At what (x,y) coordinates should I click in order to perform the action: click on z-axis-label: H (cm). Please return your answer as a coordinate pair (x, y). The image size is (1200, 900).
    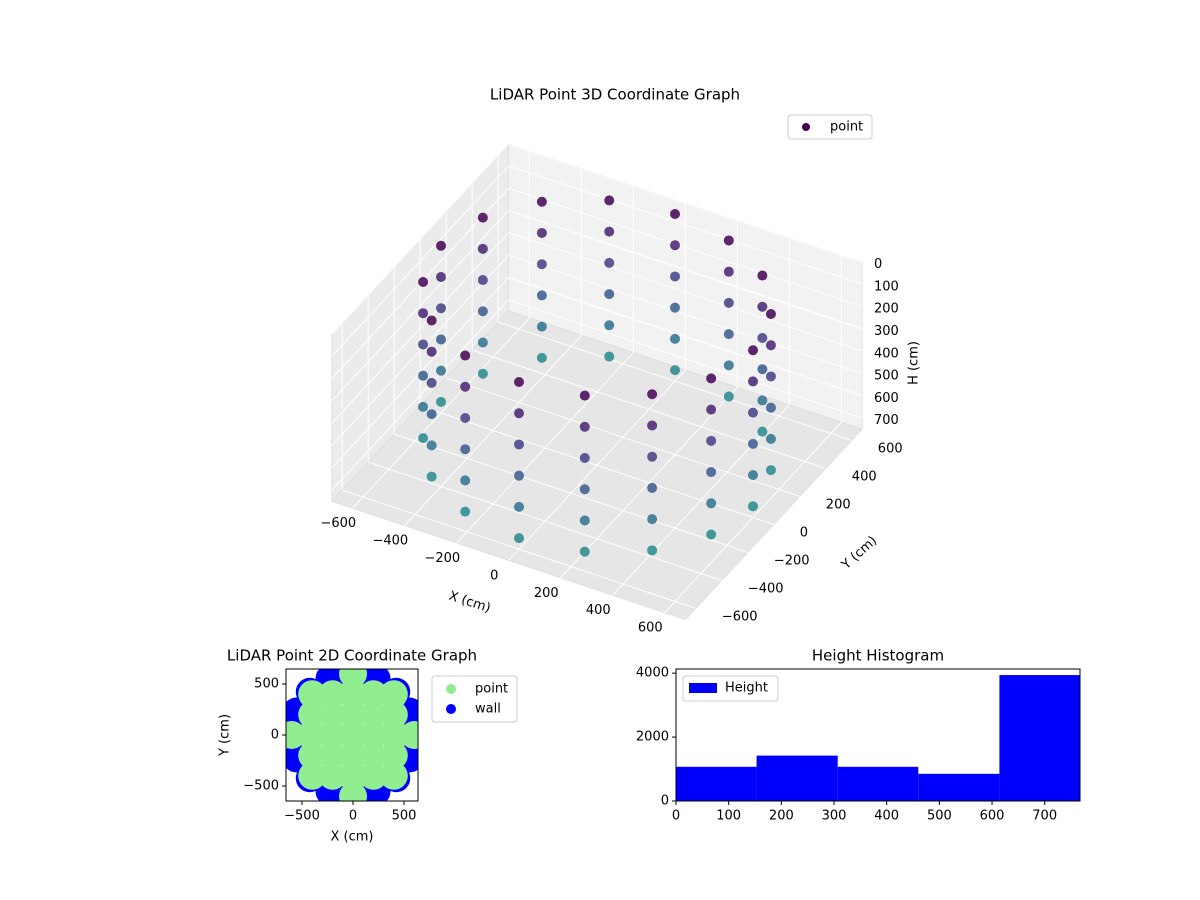
    Looking at the image, I should click on (914, 363).